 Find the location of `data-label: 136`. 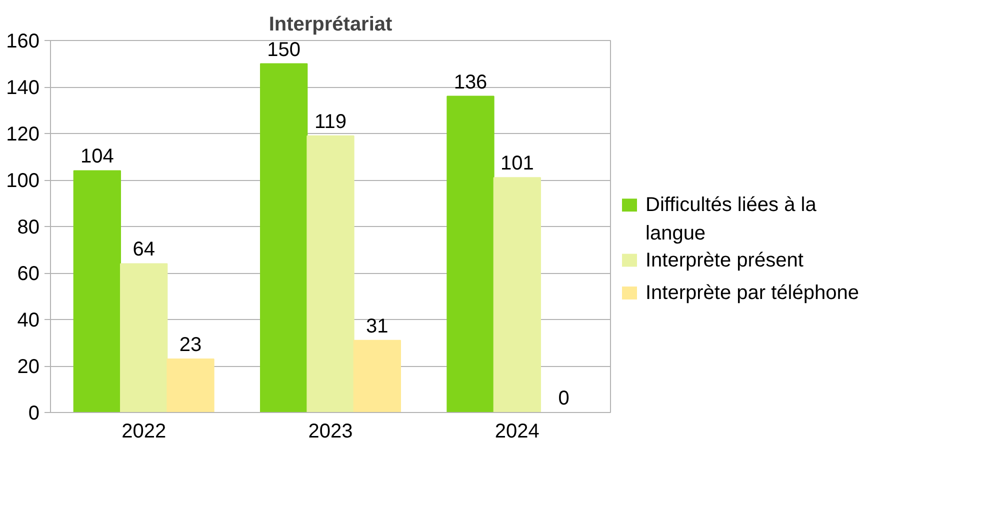

data-label: 136 is located at coordinates (471, 82).